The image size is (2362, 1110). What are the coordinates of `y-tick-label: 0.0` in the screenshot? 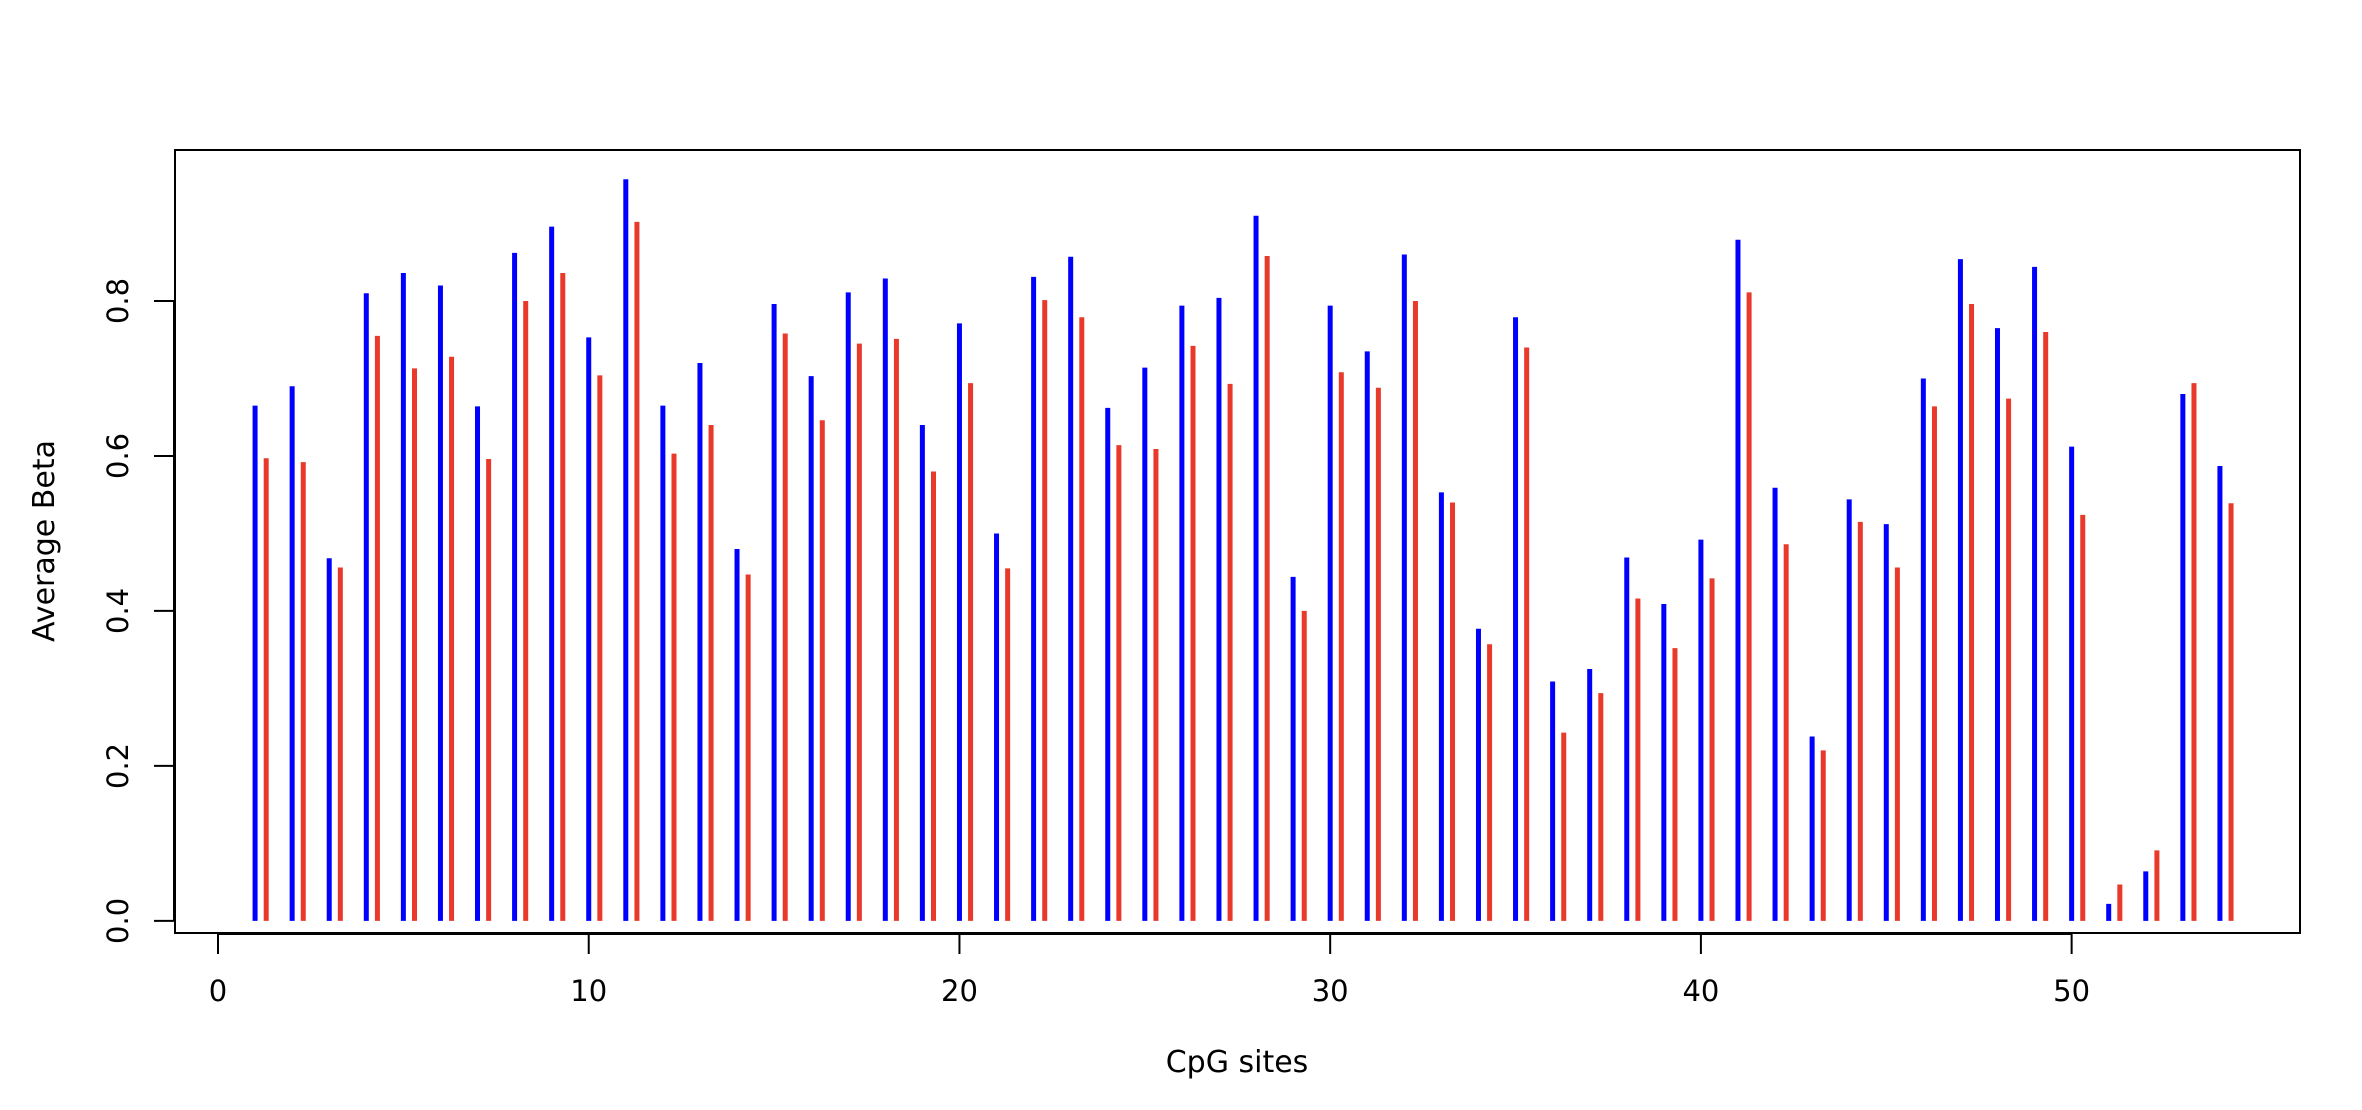 It's located at (118, 921).